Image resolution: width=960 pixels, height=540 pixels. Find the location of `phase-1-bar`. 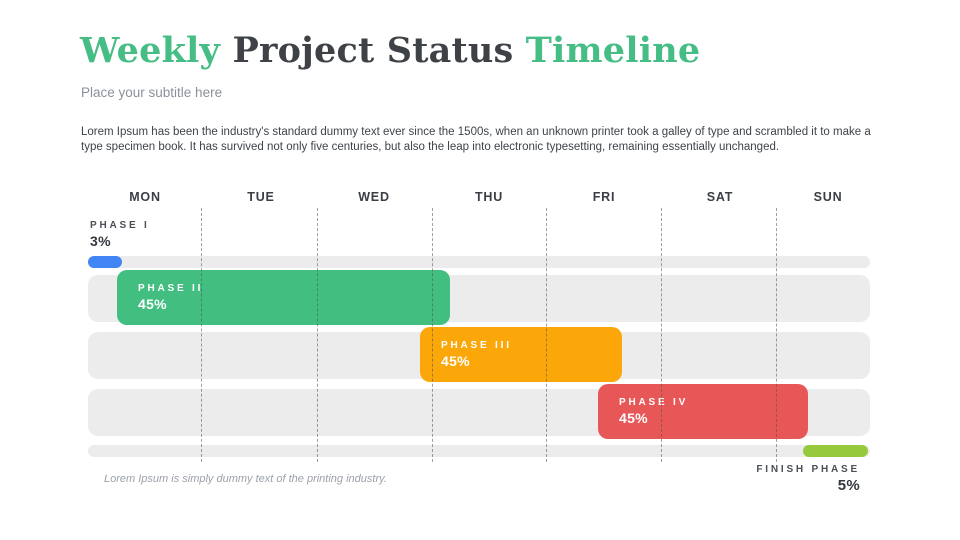

phase-1-bar is located at coordinates (105, 262).